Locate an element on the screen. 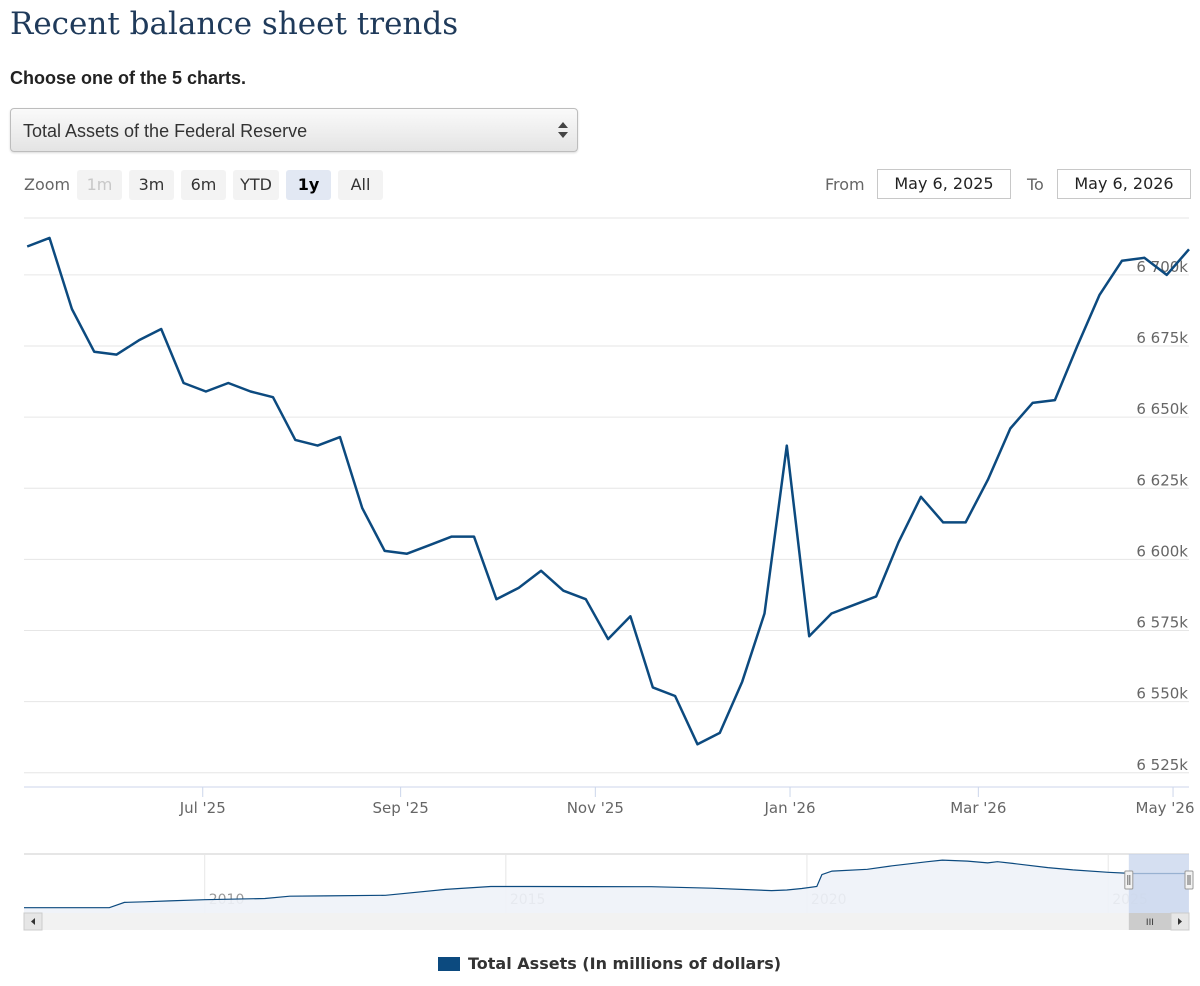  y-tick-label-6-525k: 6 525k is located at coordinates (1162, 765).